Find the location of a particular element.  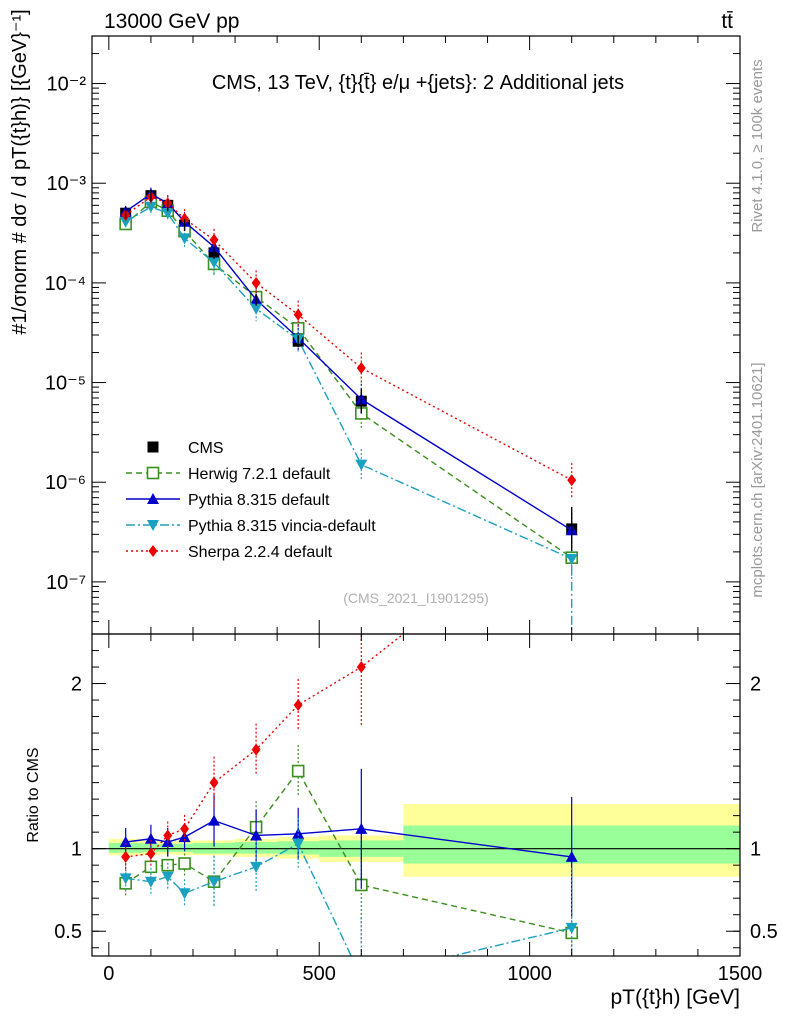

rivet-label: Rivet 4.1.0, ≥ 100k events is located at coordinates (757, 145).